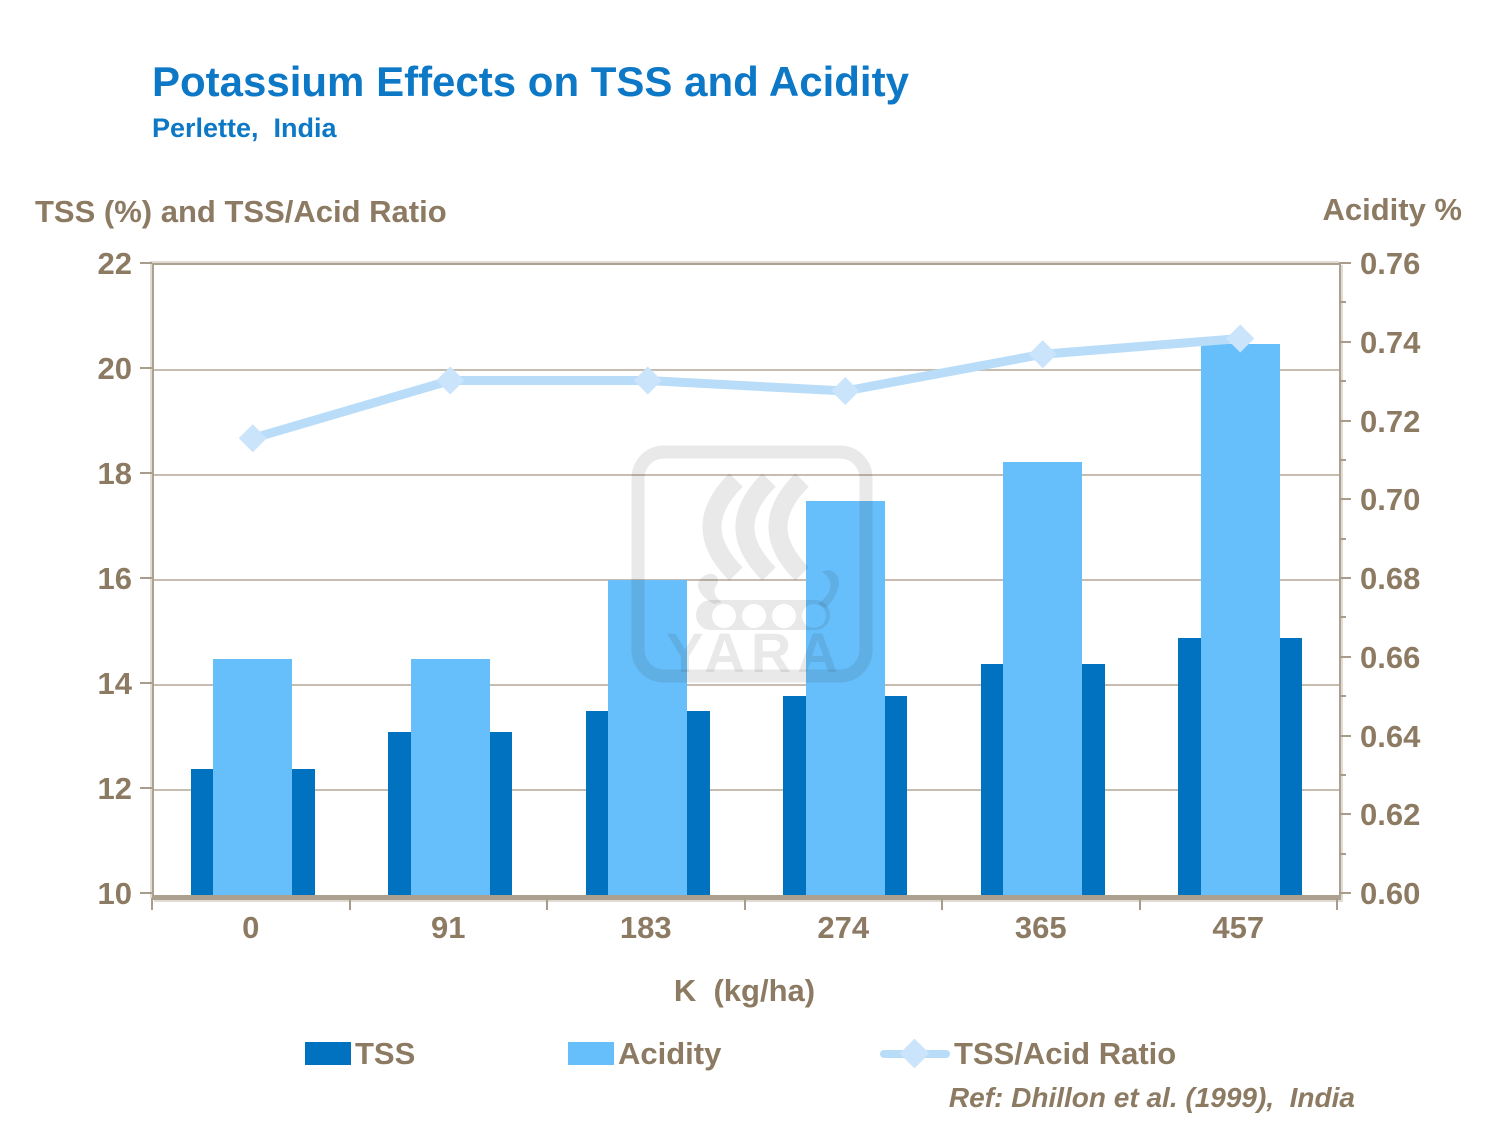 This screenshot has height=1129, width=1503. What do you see at coordinates (1238, 927) in the screenshot?
I see `x-tick-457: 457` at bounding box center [1238, 927].